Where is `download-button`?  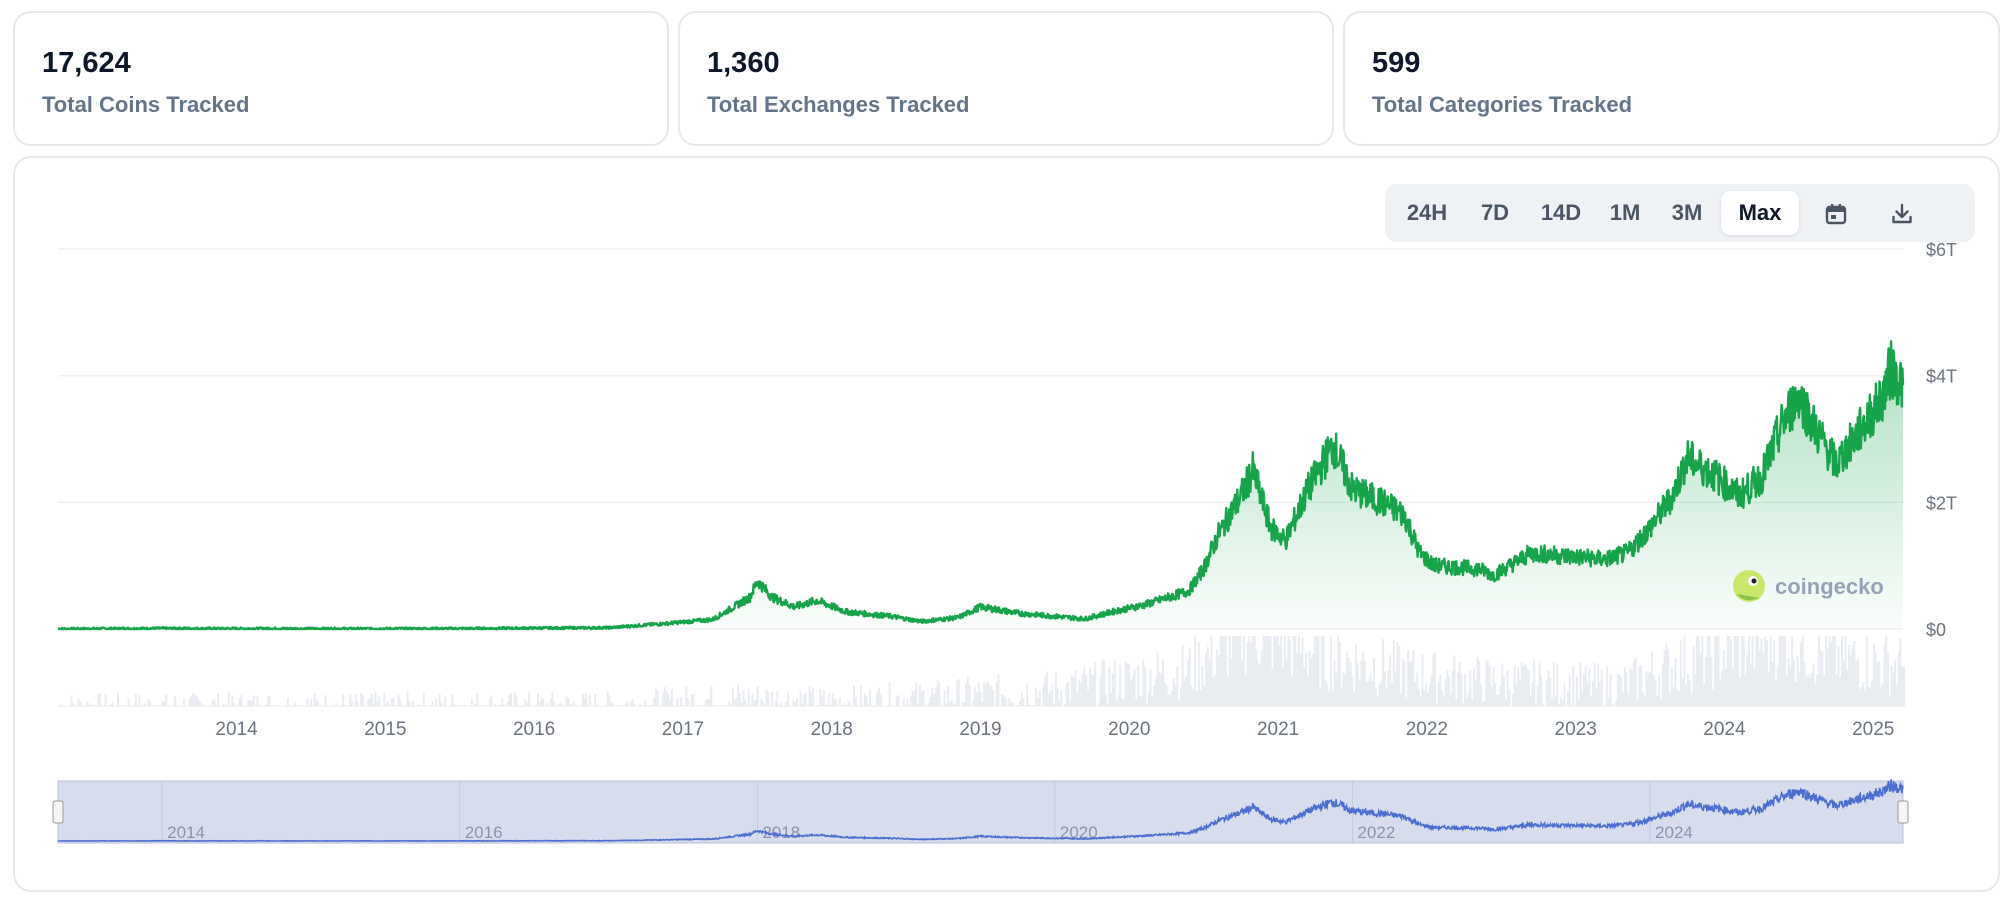
download-button is located at coordinates (1902, 213).